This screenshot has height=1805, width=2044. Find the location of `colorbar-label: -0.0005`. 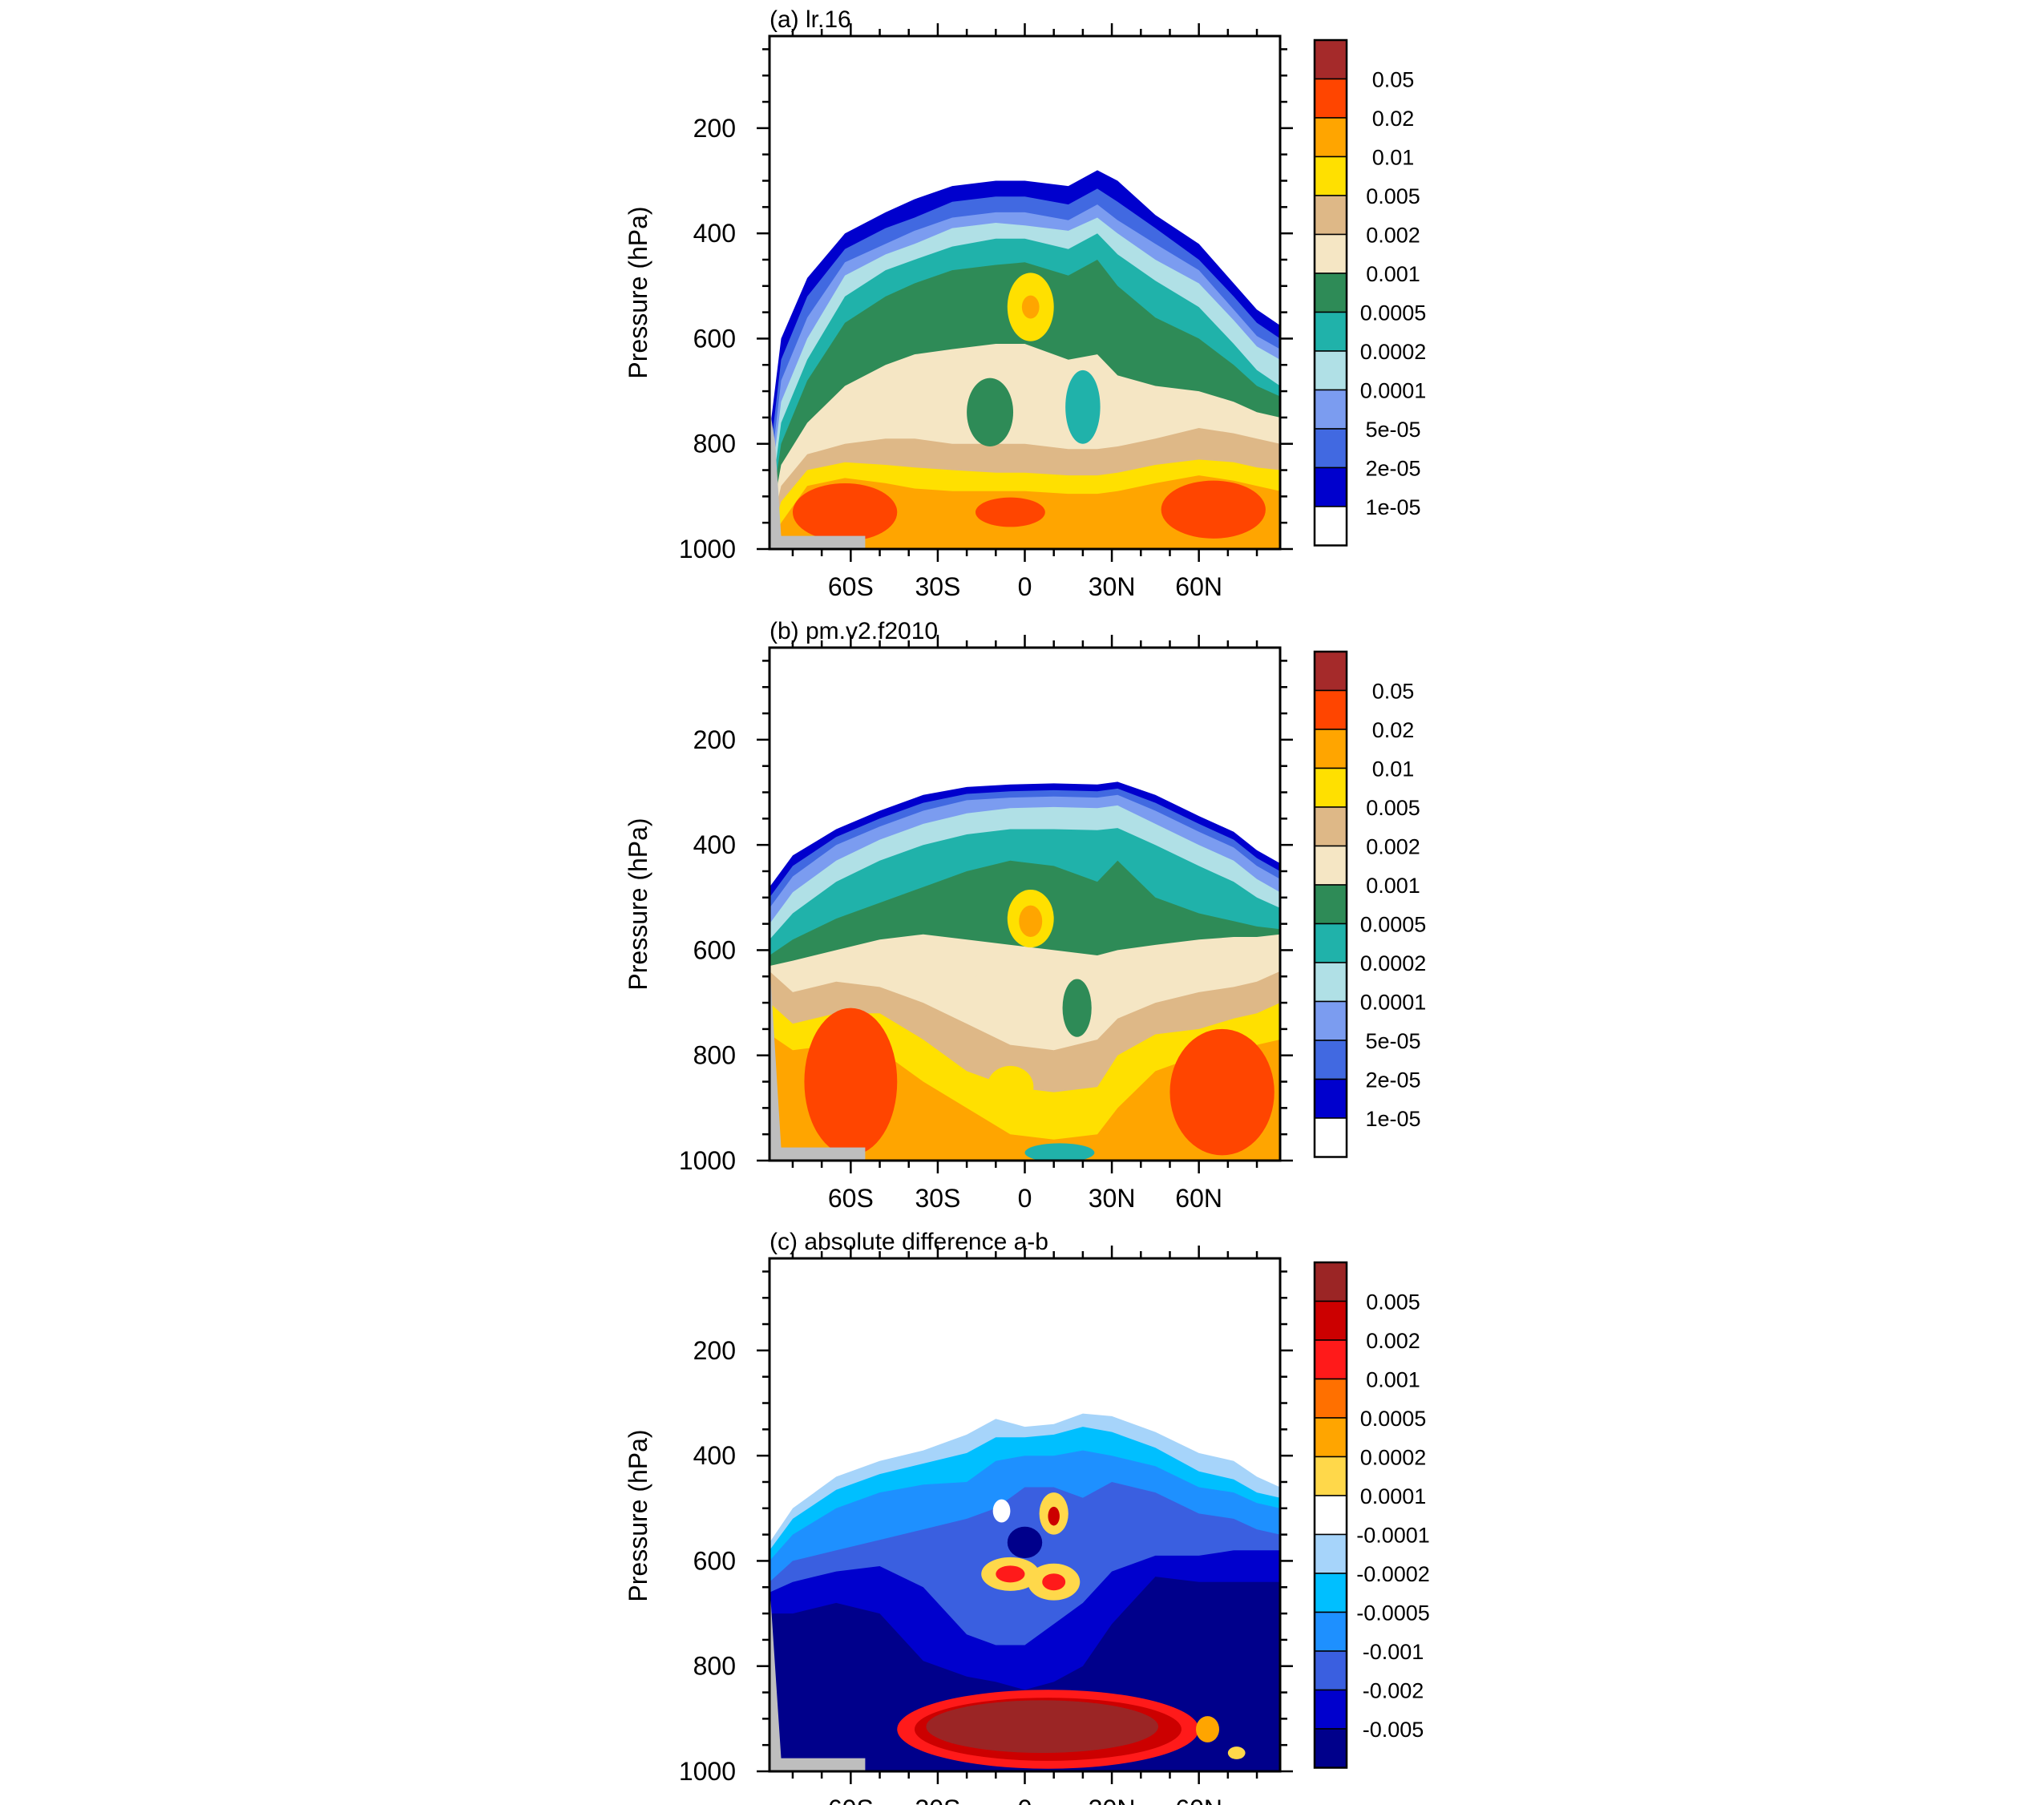

colorbar-label: -0.0005 is located at coordinates (1393, 1613).